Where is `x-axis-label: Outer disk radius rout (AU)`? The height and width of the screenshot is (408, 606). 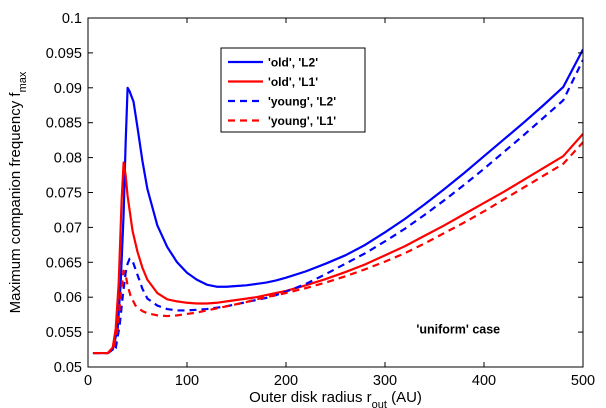
x-axis-label: Outer disk radius rout (AU) is located at coordinates (335, 398).